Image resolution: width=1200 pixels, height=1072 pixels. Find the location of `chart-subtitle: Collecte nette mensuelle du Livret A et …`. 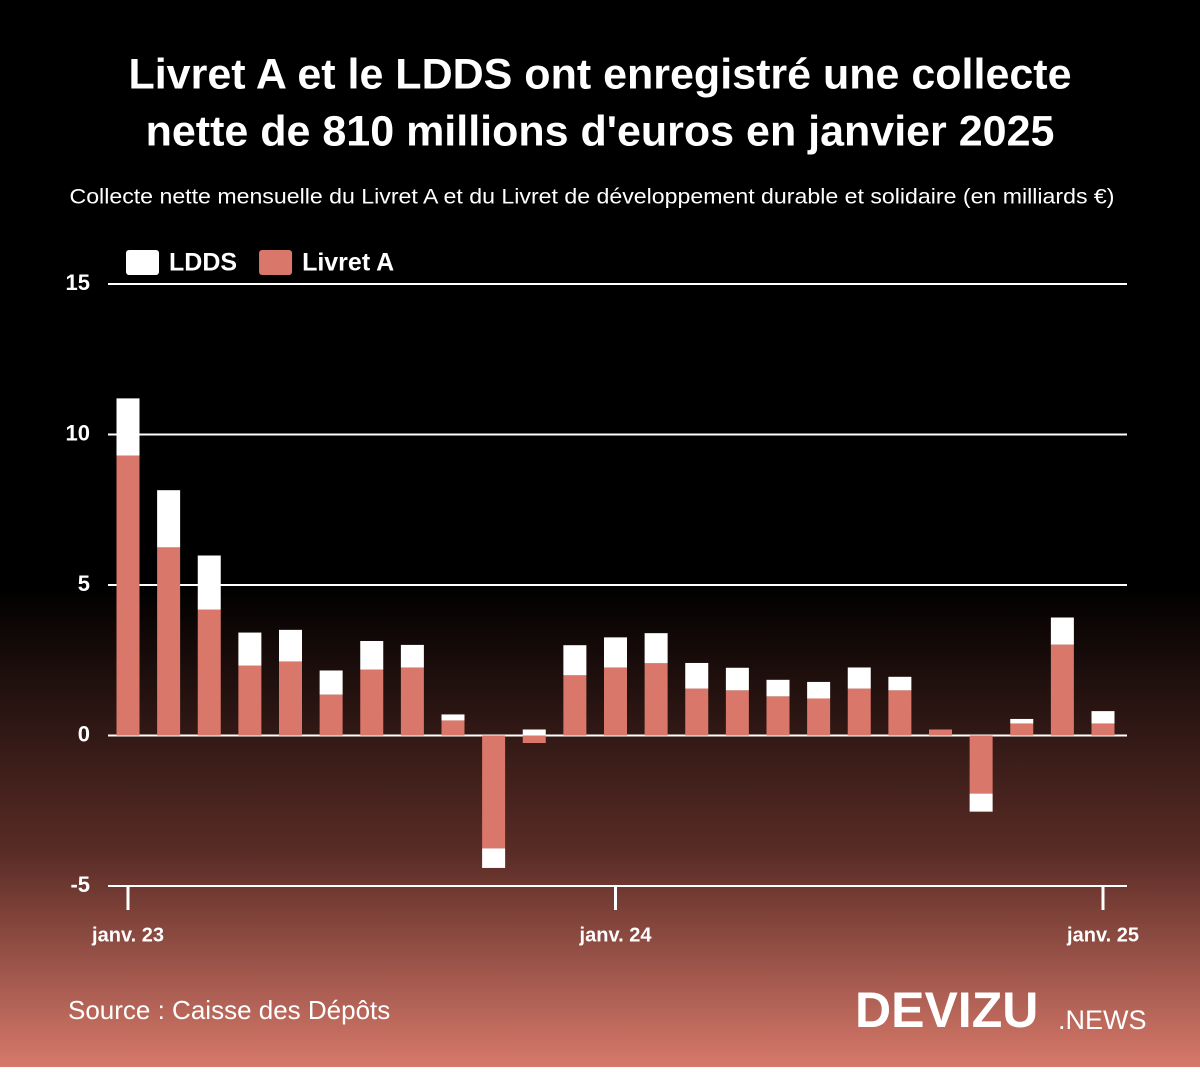

chart-subtitle: Collecte nette mensuelle du Livret A et … is located at coordinates (592, 197).